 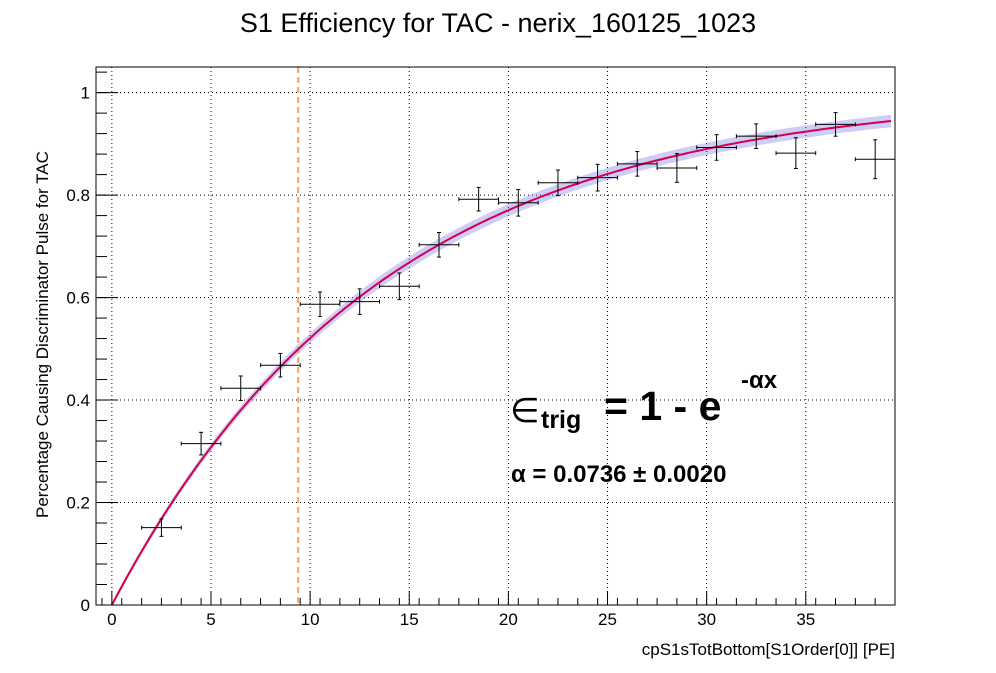 What do you see at coordinates (409, 619) in the screenshot?
I see `x-tick-label: 15` at bounding box center [409, 619].